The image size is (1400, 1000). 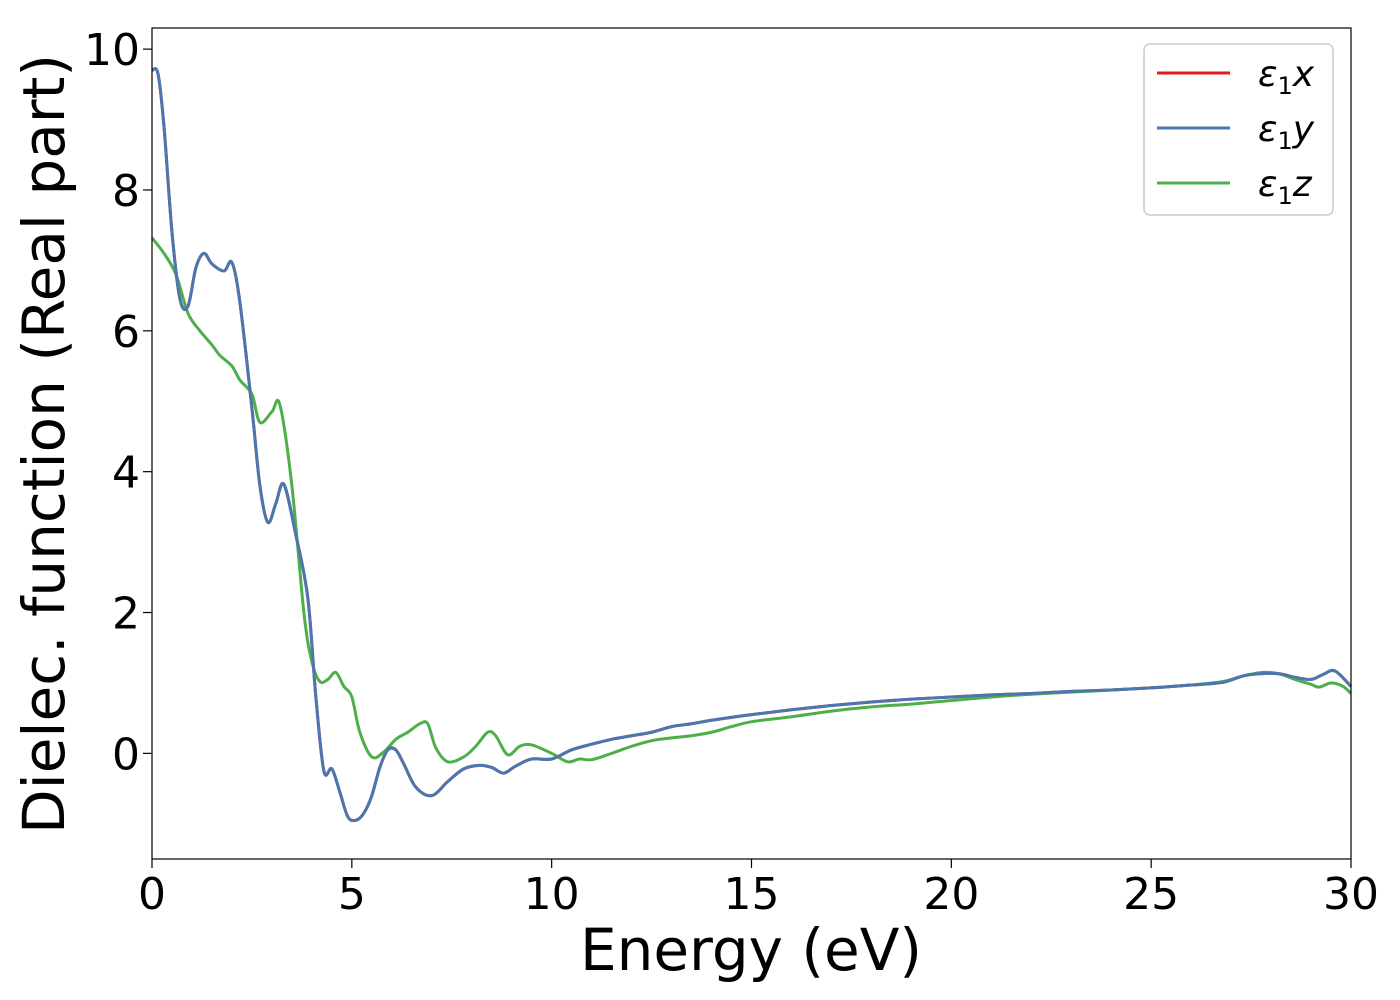 I want to click on x-tick-label: 25, so click(x=1151, y=894).